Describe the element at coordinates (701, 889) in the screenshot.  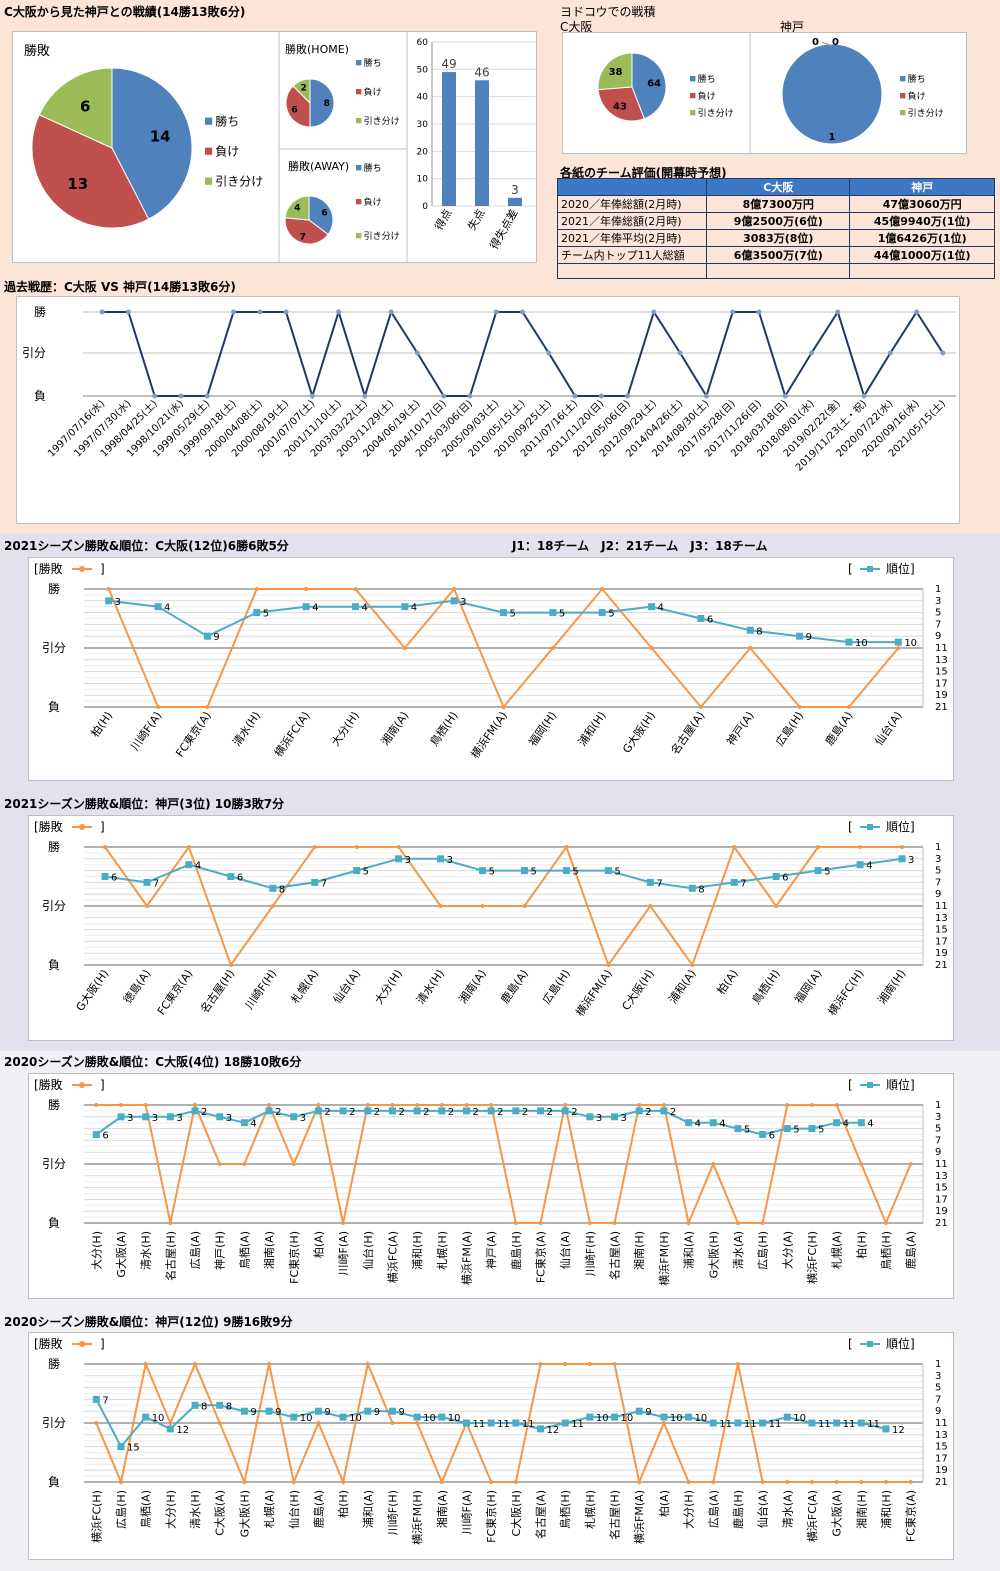
I see `season-1-rank-label-14: 8` at that location.